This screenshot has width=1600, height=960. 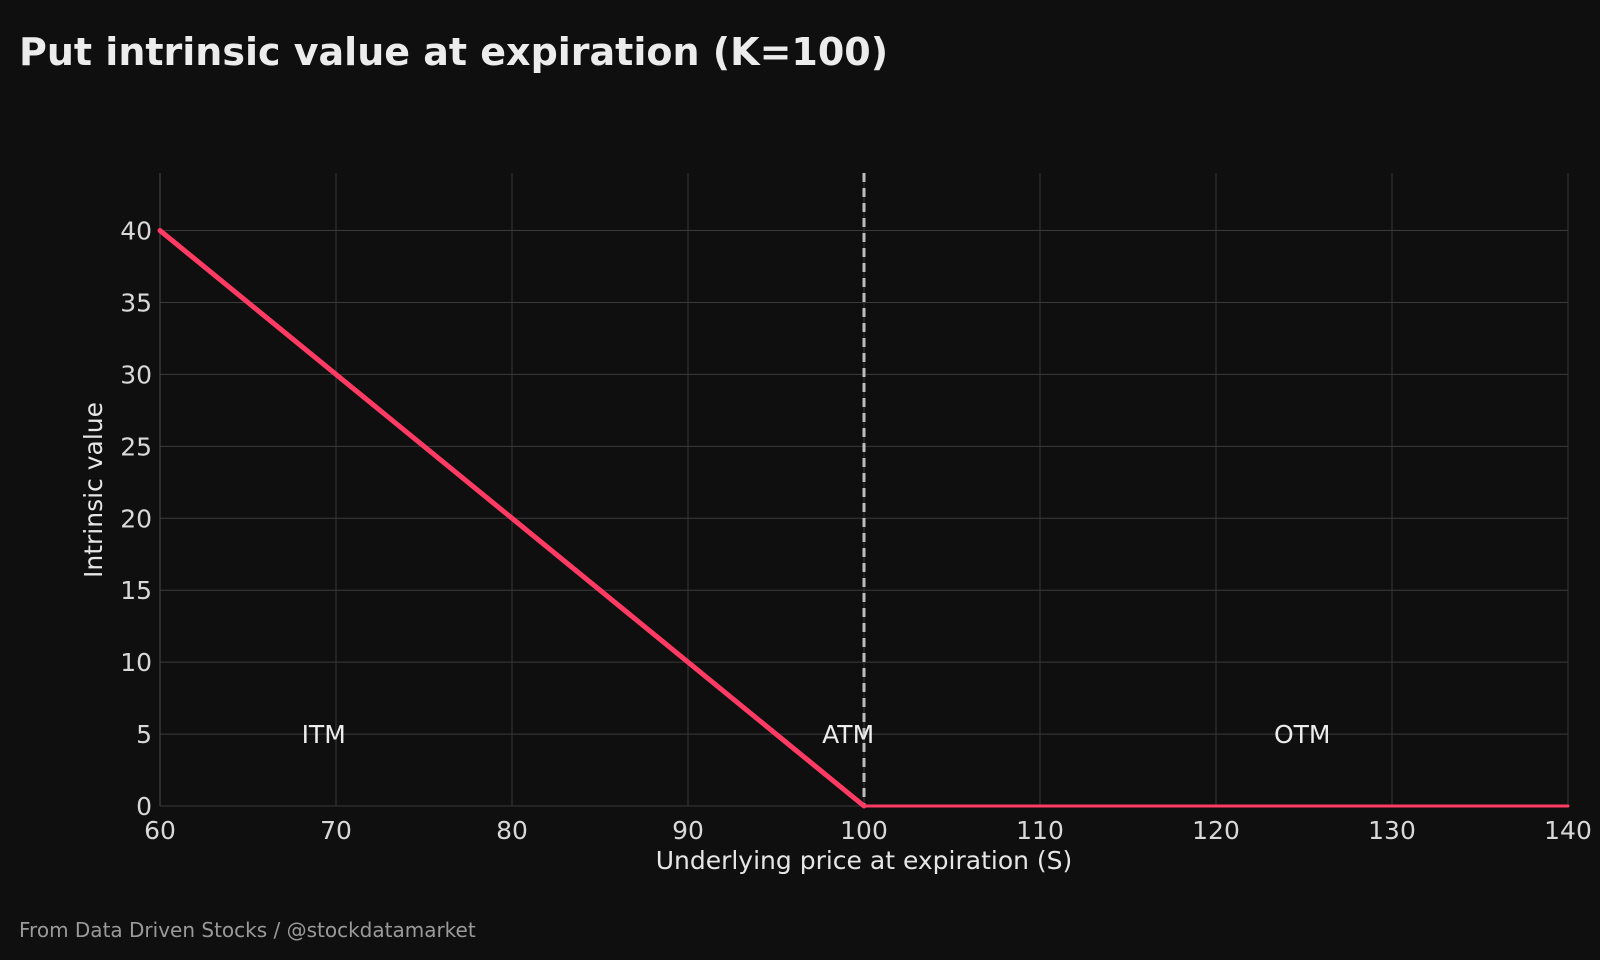 I want to click on y-tick-label: 30, so click(x=136, y=374).